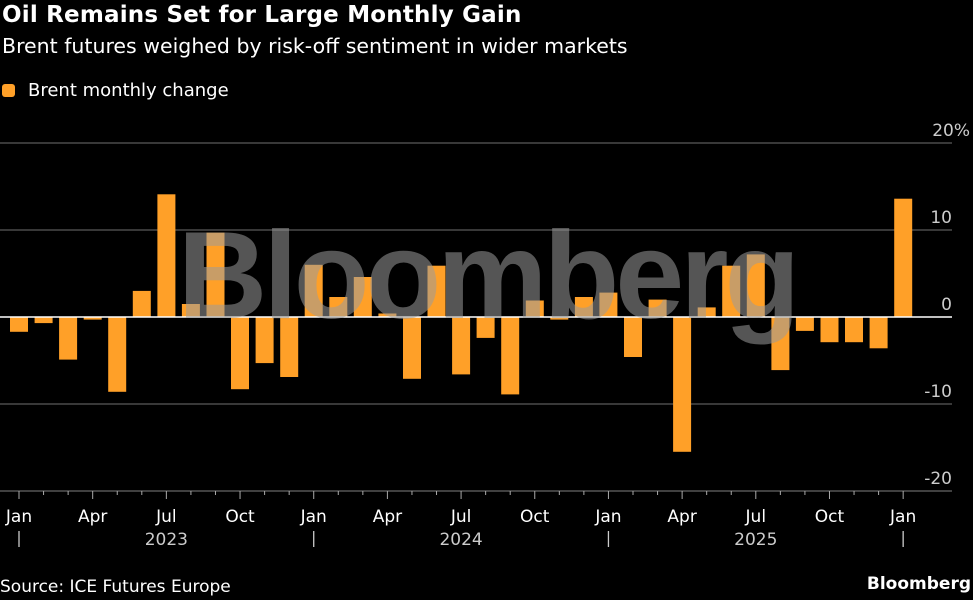  I want to click on y-tick-label: 0, so click(946, 305).